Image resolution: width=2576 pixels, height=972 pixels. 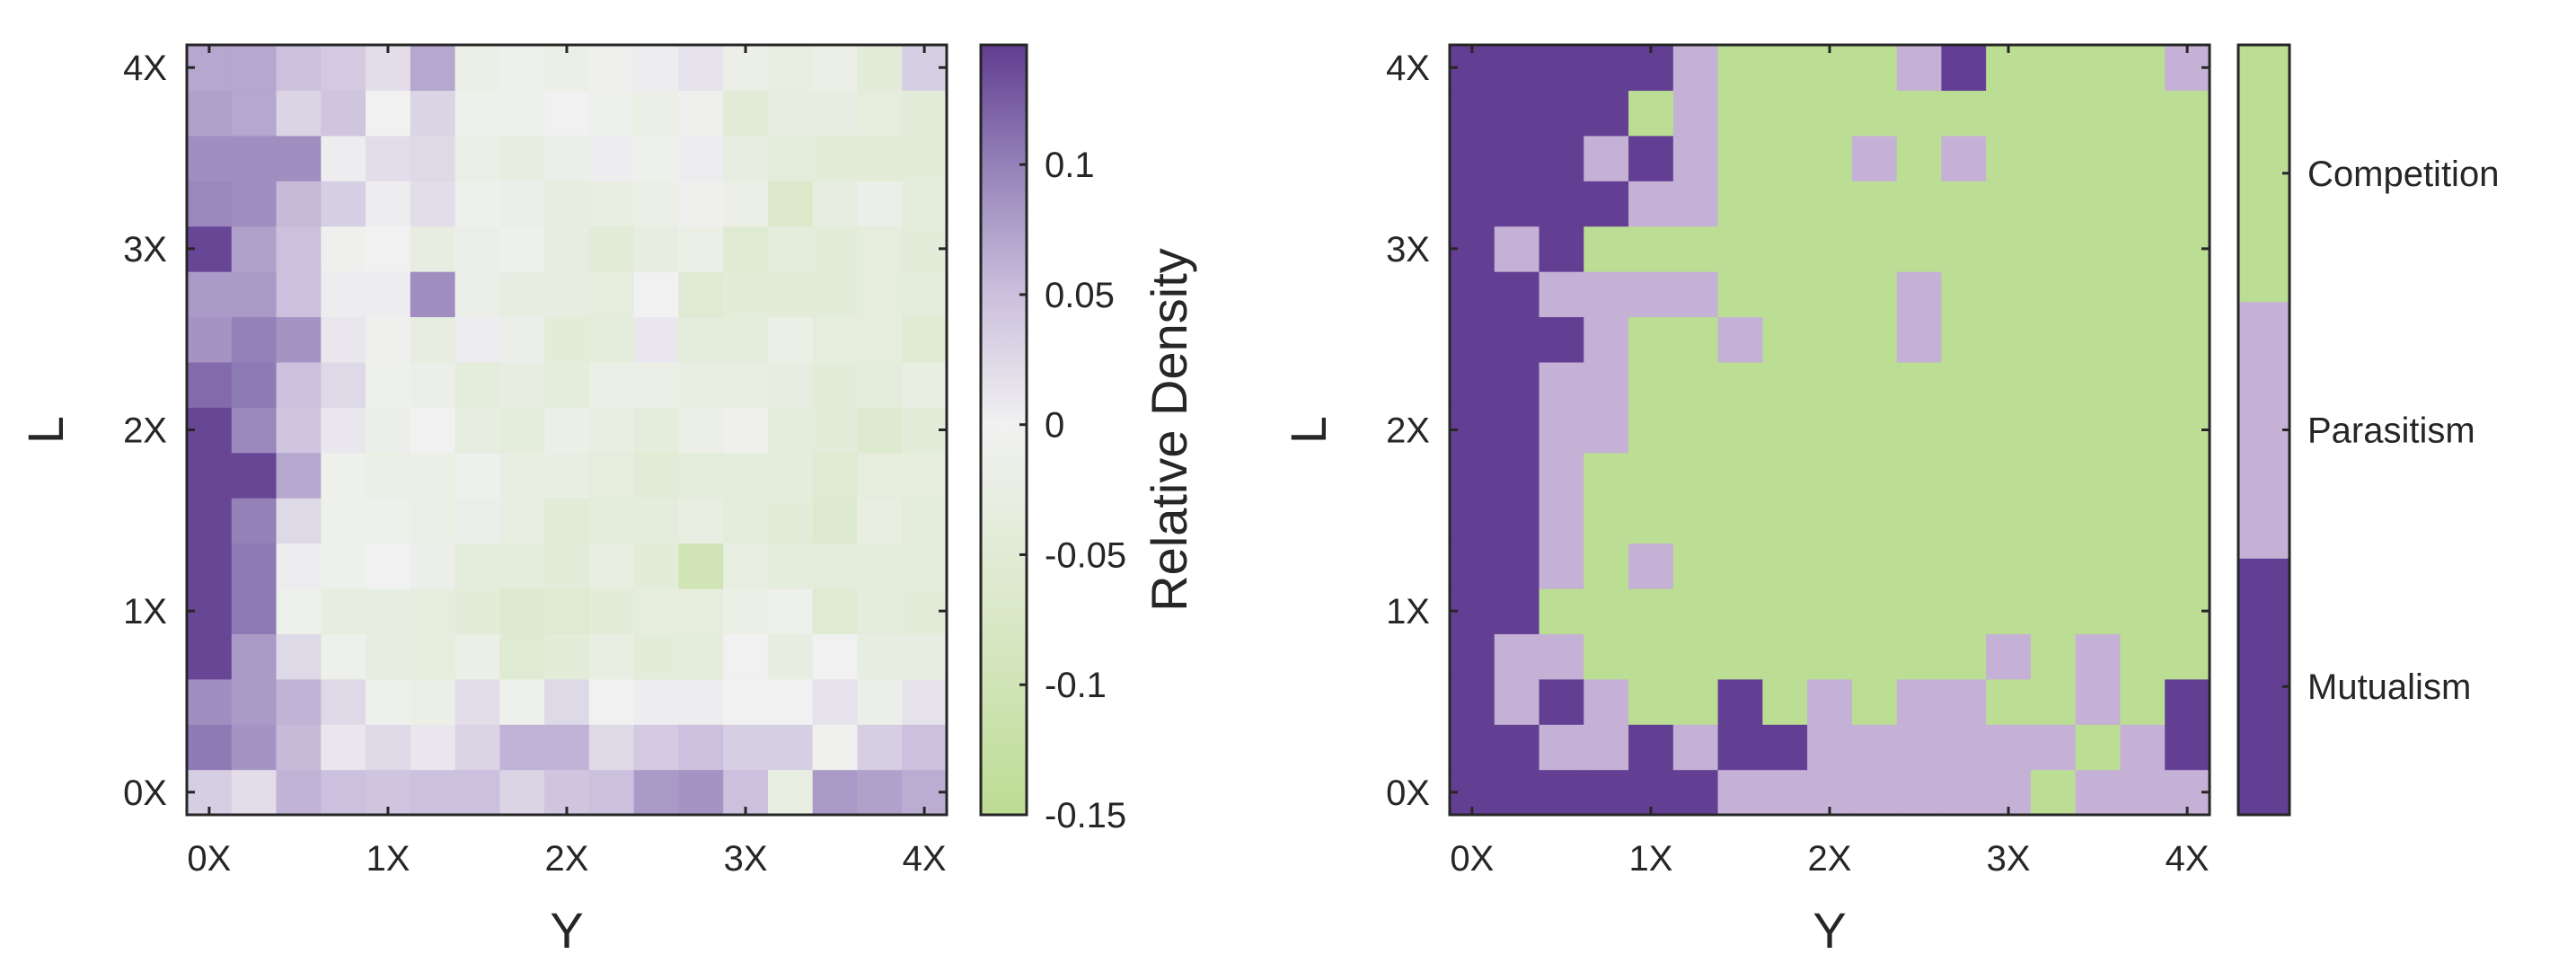 I want to click on x-tick-label: 1X, so click(x=388, y=859).